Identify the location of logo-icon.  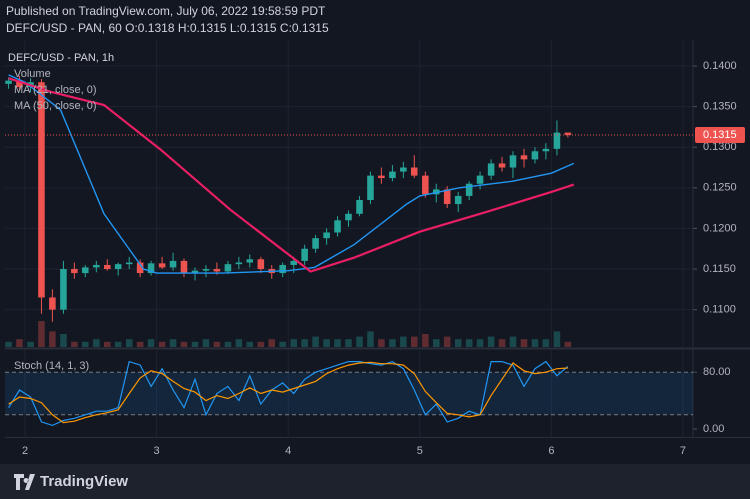
(24, 482).